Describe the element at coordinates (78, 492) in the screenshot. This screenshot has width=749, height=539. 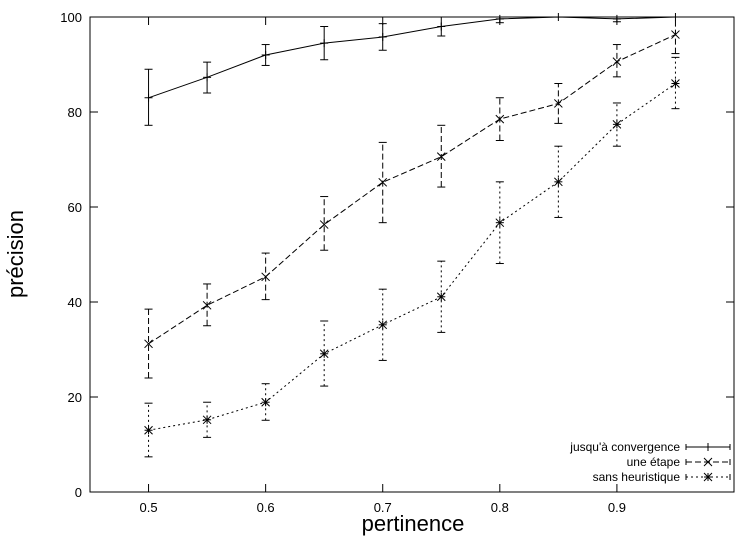
I see `y-tick-label: 0` at that location.